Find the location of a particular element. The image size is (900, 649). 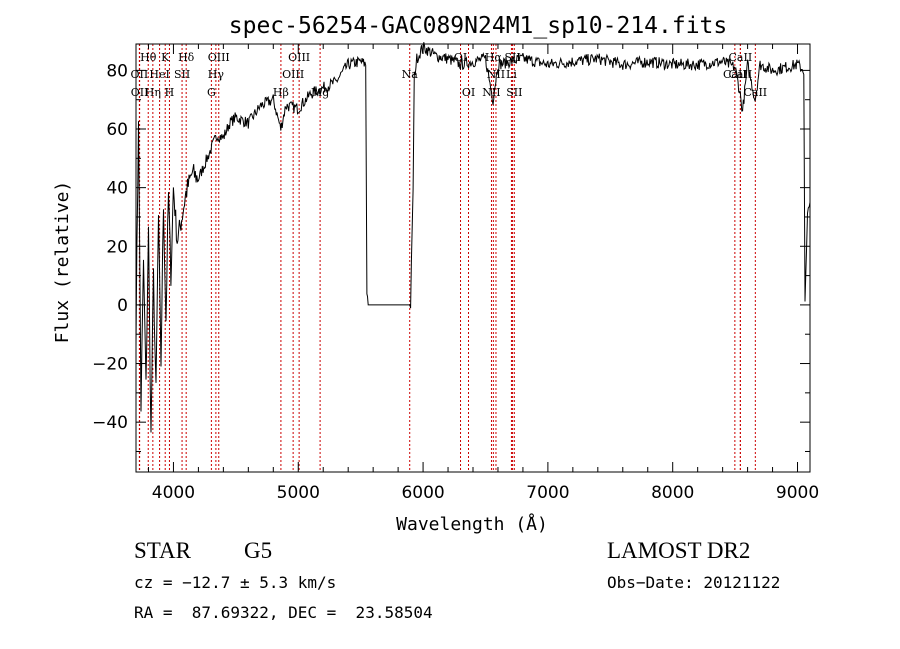

line-id-label: Mg is located at coordinates (320, 92).